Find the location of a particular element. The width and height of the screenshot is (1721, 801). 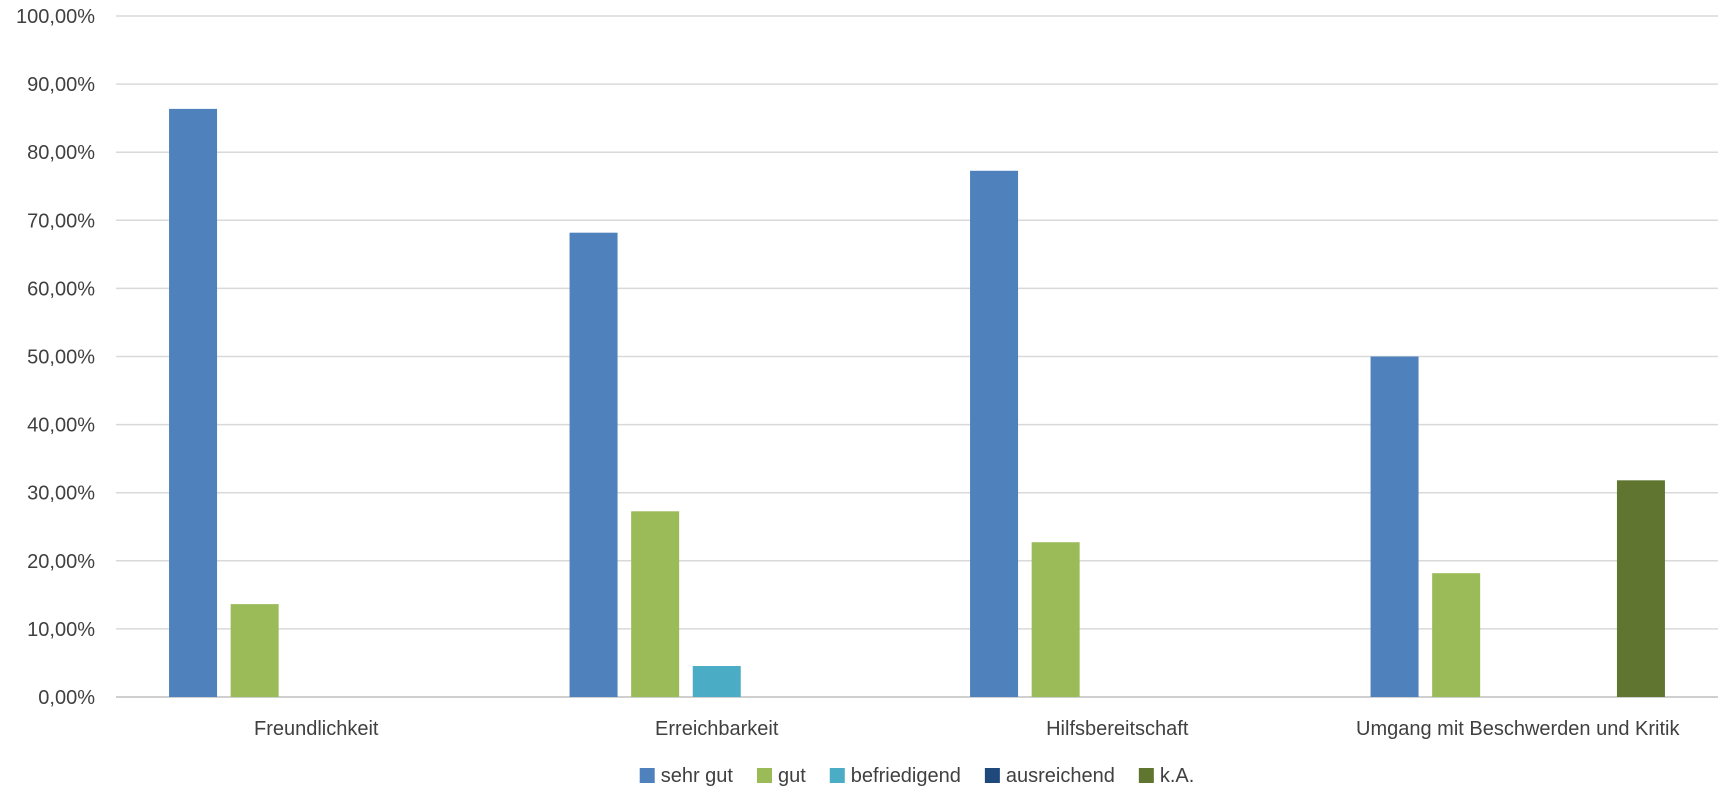

legend-item: sehr gut is located at coordinates (686, 776).